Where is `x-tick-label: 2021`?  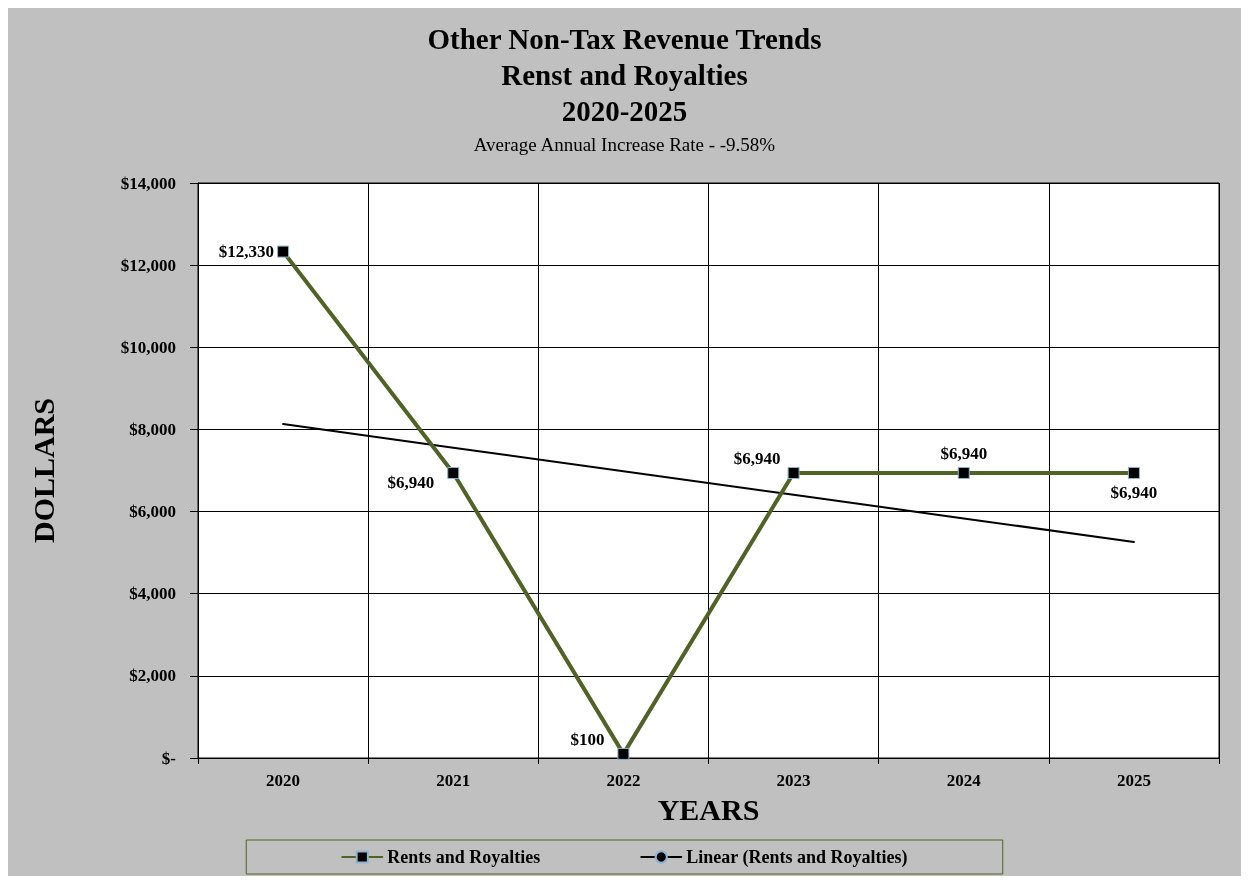 x-tick-label: 2021 is located at coordinates (453, 780).